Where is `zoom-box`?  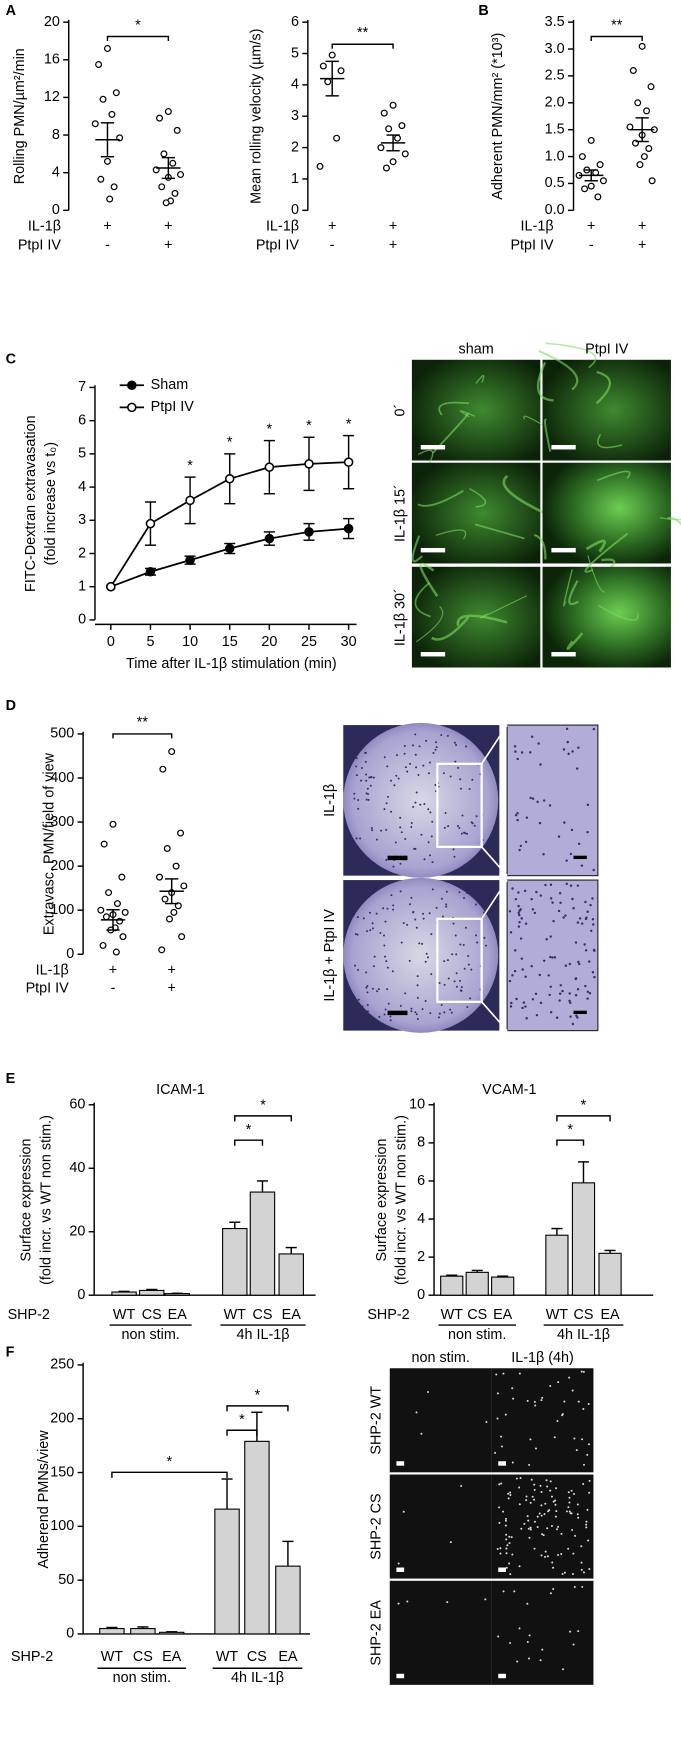 zoom-box is located at coordinates (459, 805).